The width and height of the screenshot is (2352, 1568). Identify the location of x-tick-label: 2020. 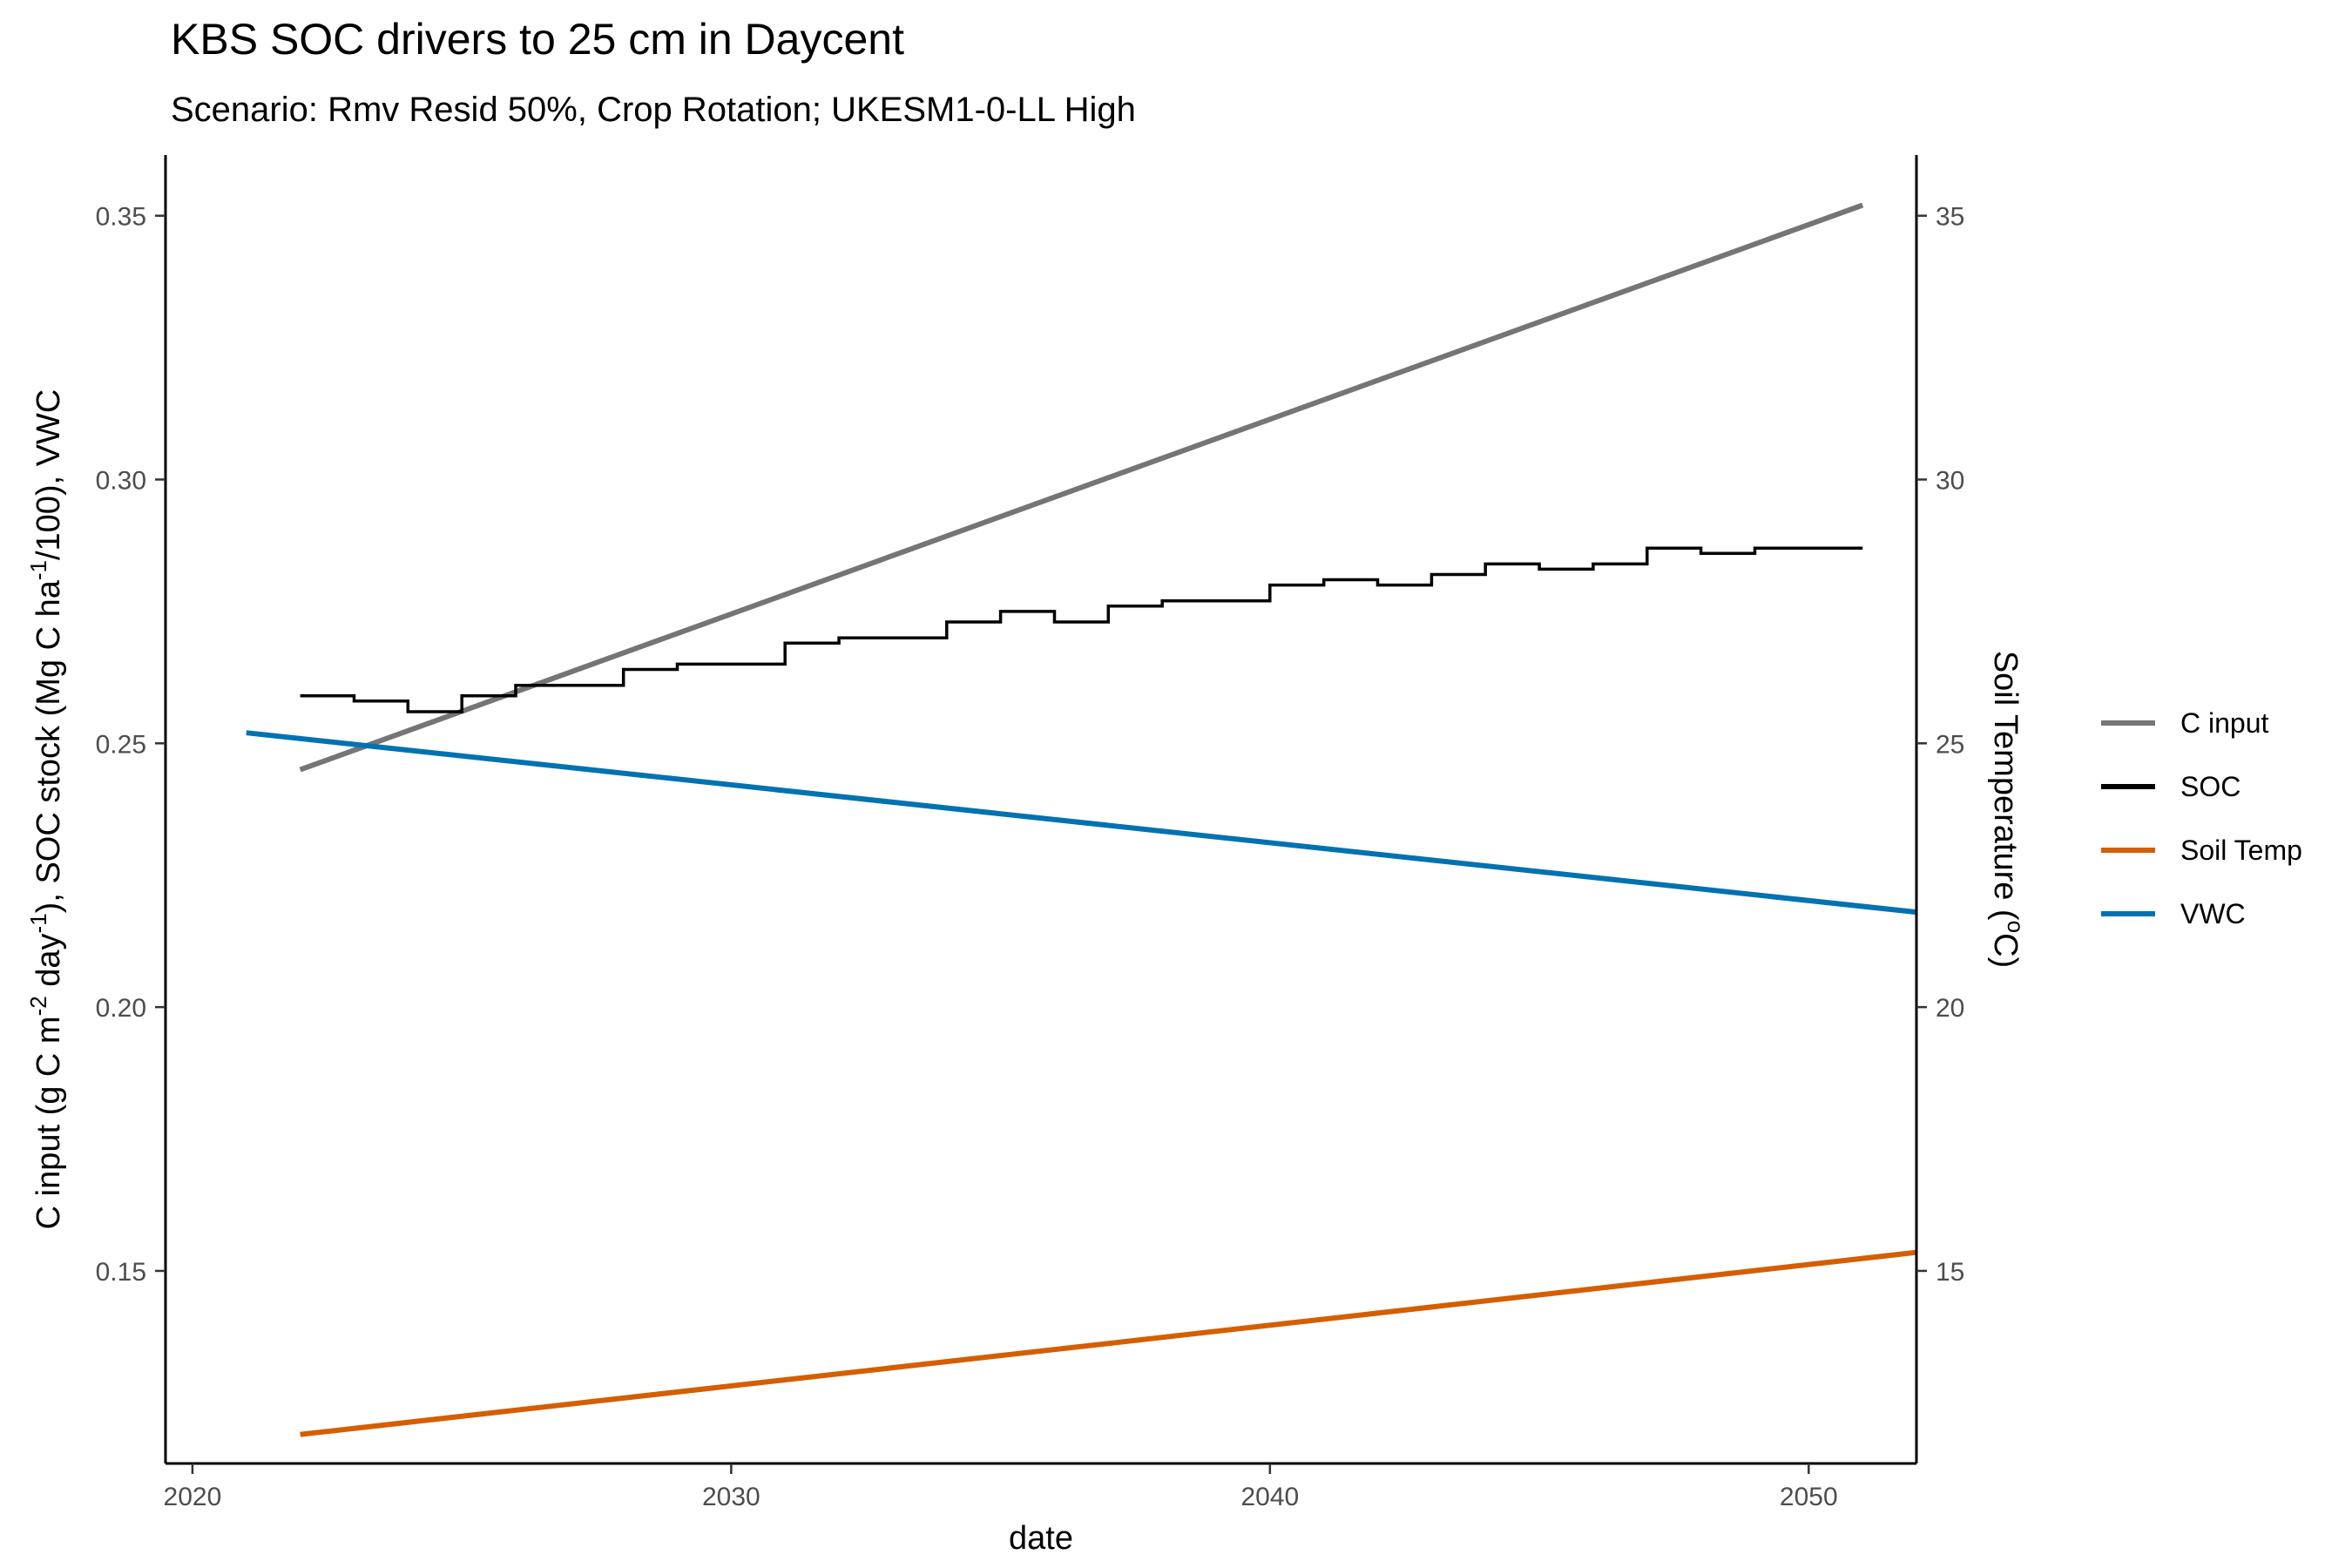
(193, 1497).